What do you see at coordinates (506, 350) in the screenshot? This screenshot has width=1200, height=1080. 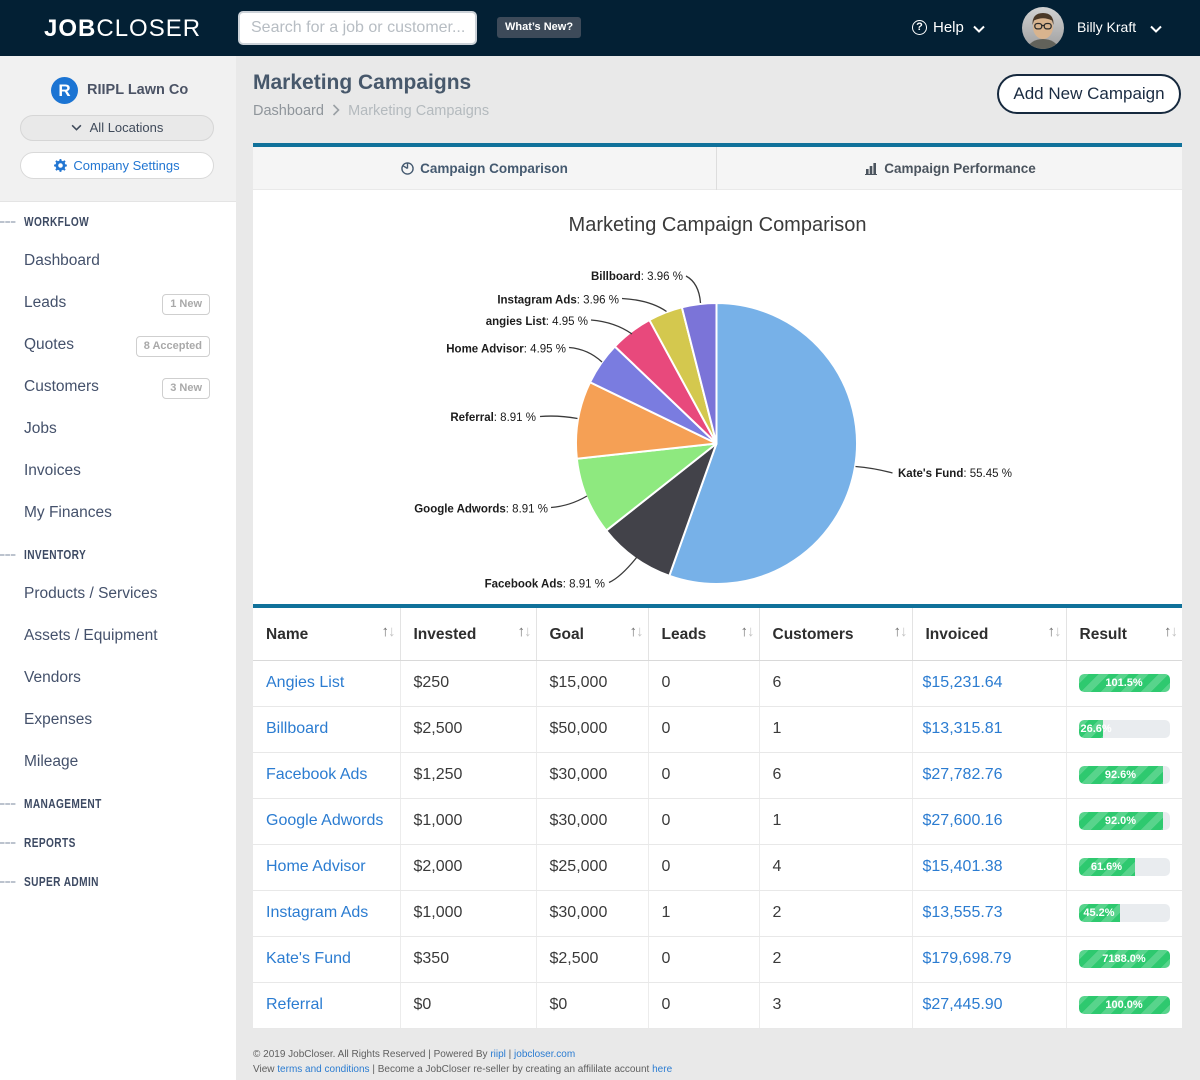 I see `svg-text: Home Advisor: 4.95 %` at bounding box center [506, 350].